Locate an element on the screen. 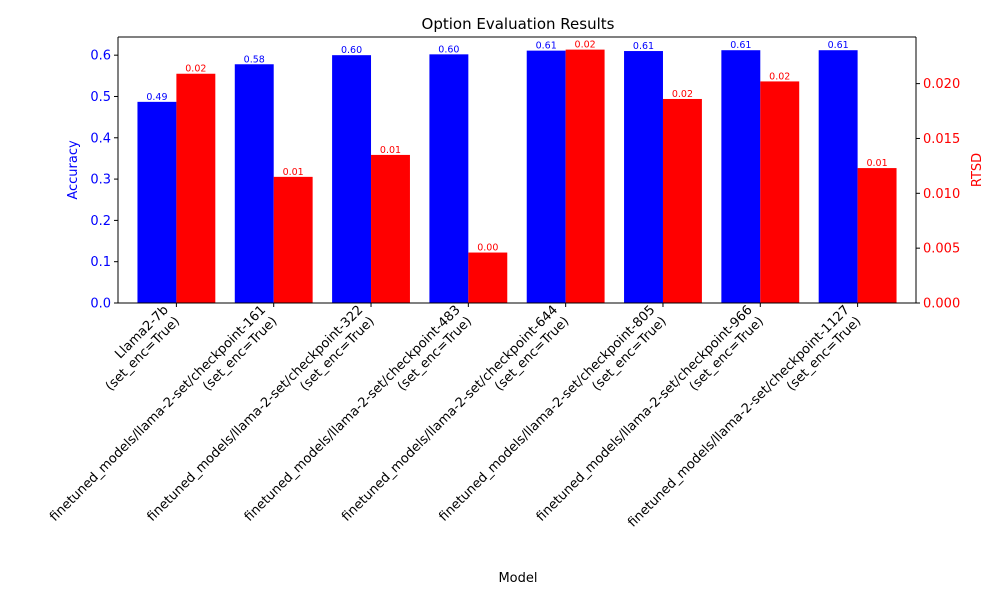 This screenshot has width=1000, height=600. rtsd-bar-label-2: 0.01 is located at coordinates (390, 150).